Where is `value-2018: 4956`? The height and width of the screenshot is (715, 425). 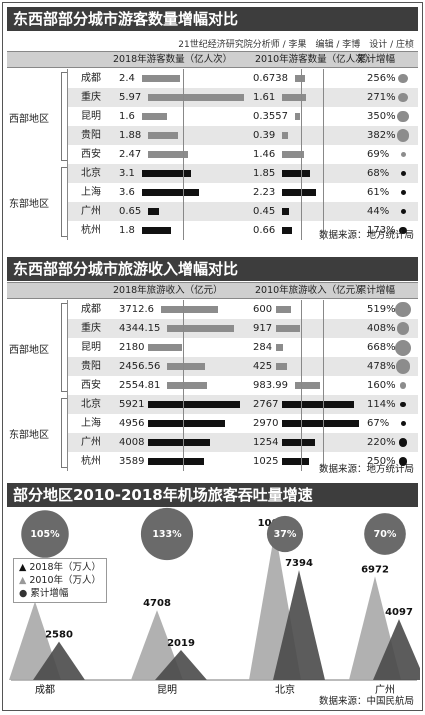 value-2018: 4956 is located at coordinates (132, 423).